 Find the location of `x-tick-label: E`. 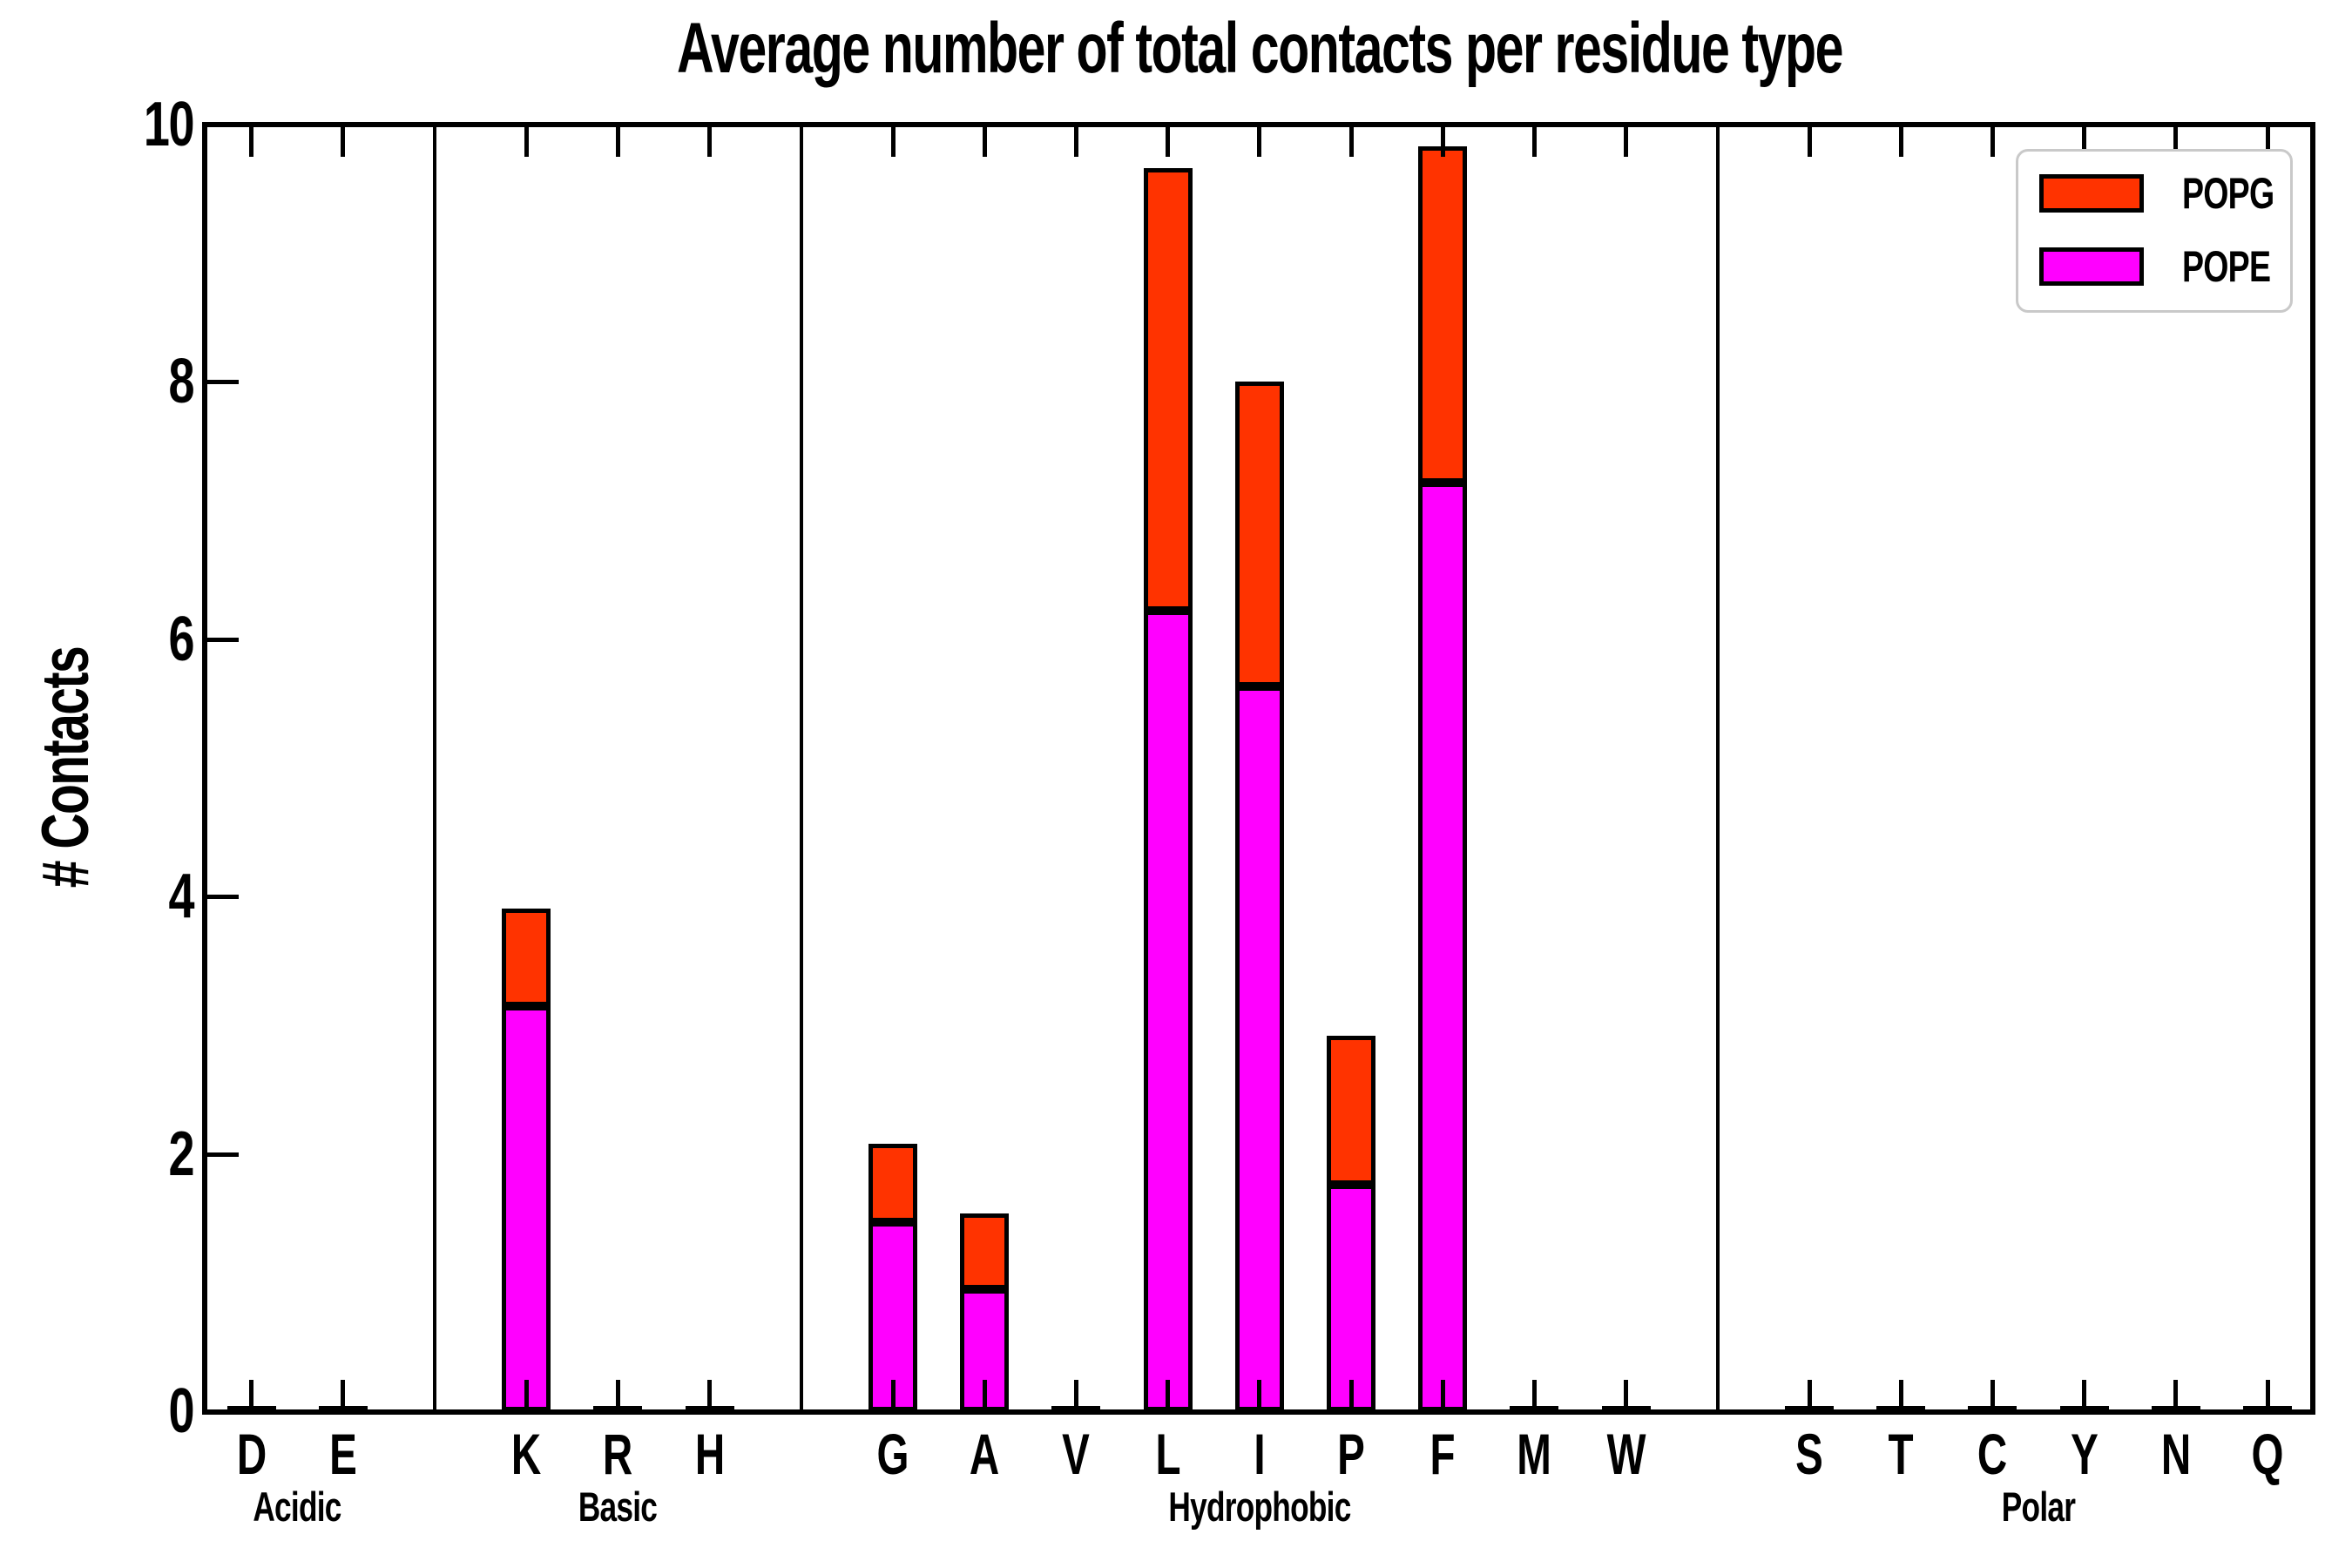

x-tick-label: E is located at coordinates (342, 1454).